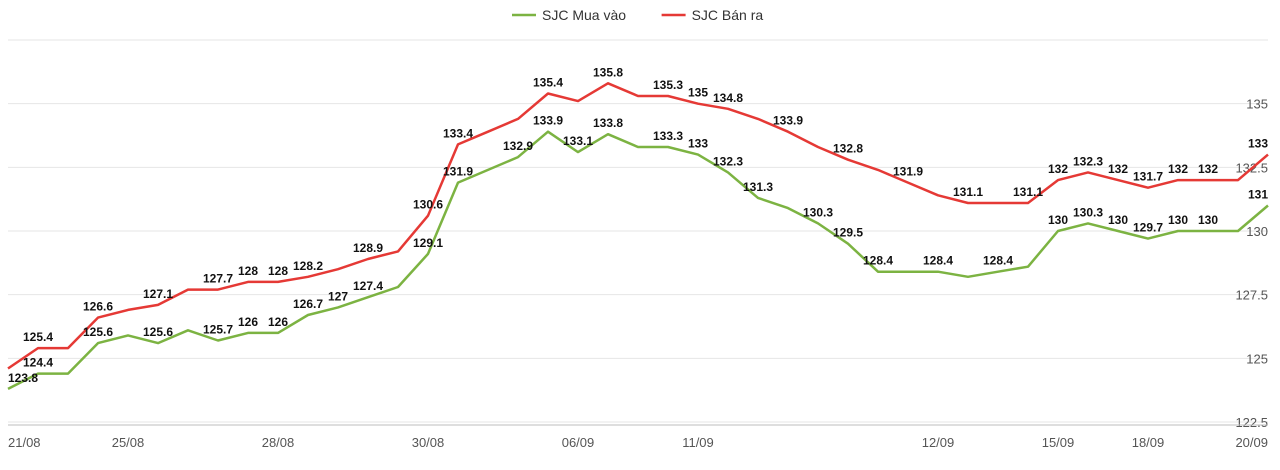 Image resolution: width=1280 pixels, height=470 pixels. I want to click on x-tick-label: 06/09, so click(578, 442).